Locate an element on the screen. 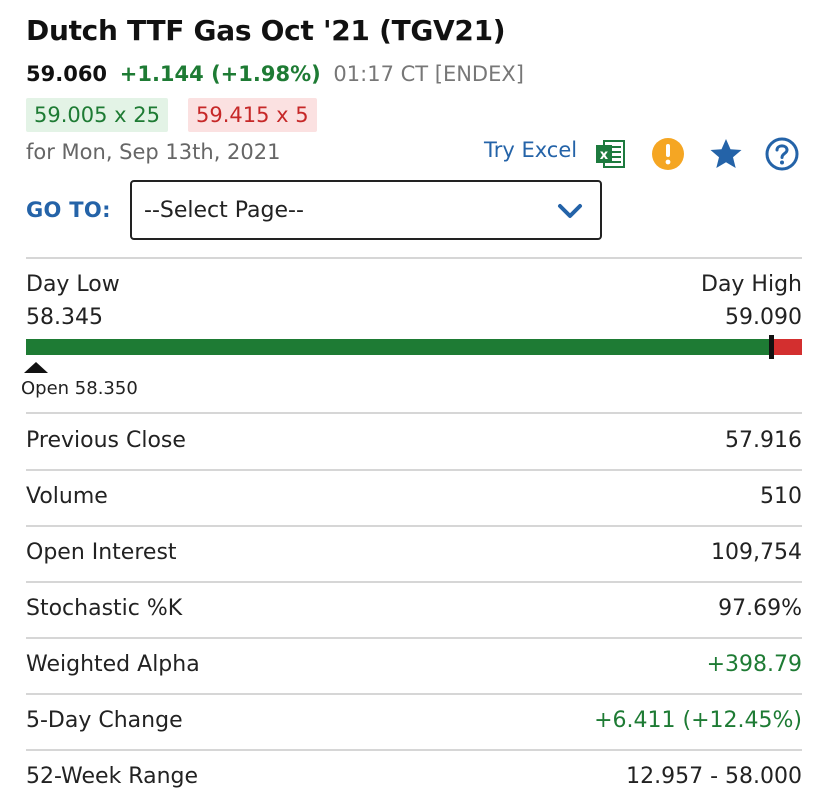 The height and width of the screenshot is (812, 828). stat-label: 5-Day Change is located at coordinates (104, 720).